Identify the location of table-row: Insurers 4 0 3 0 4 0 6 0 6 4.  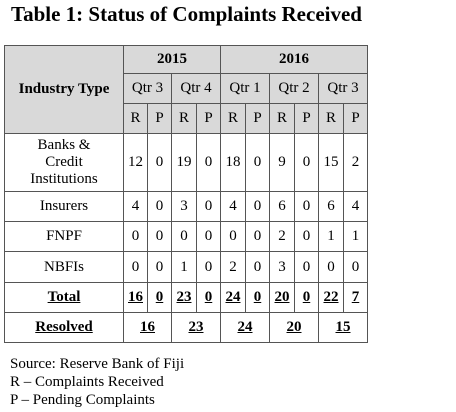
(186, 206).